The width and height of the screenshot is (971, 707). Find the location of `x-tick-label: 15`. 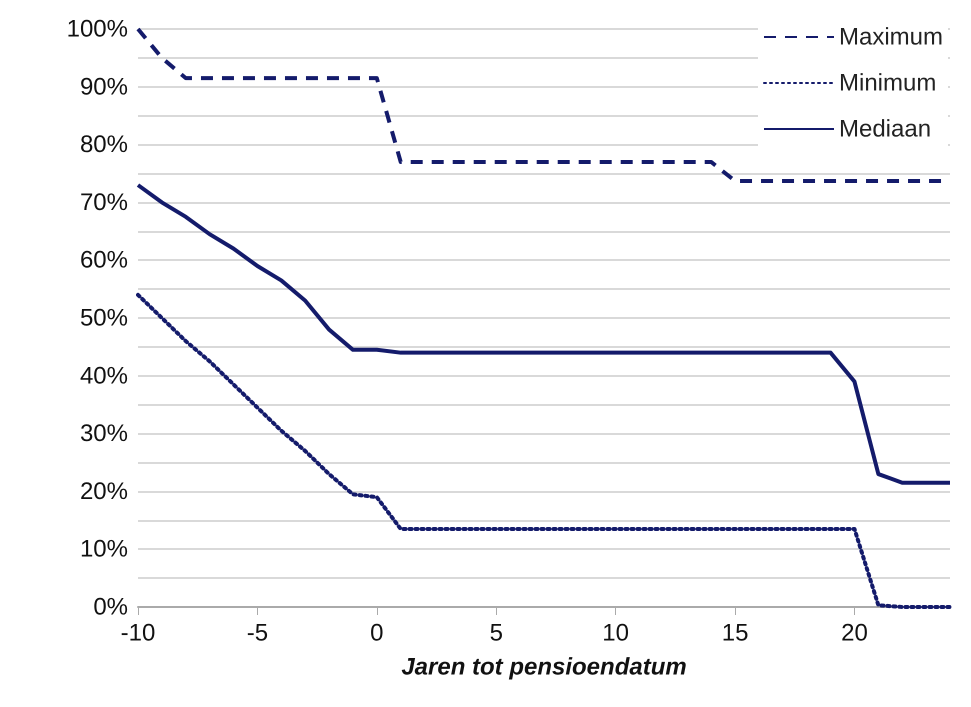

x-tick-label: 15 is located at coordinates (735, 633).